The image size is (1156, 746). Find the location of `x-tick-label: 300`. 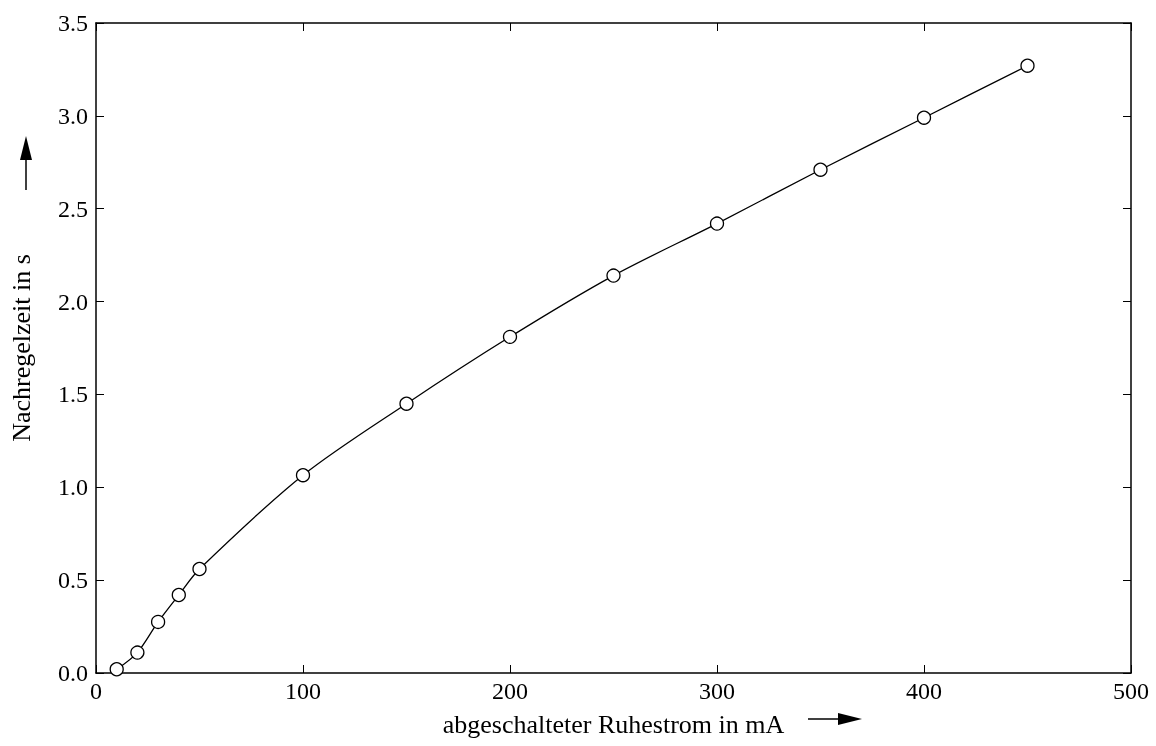

x-tick-label: 300 is located at coordinates (717, 691).